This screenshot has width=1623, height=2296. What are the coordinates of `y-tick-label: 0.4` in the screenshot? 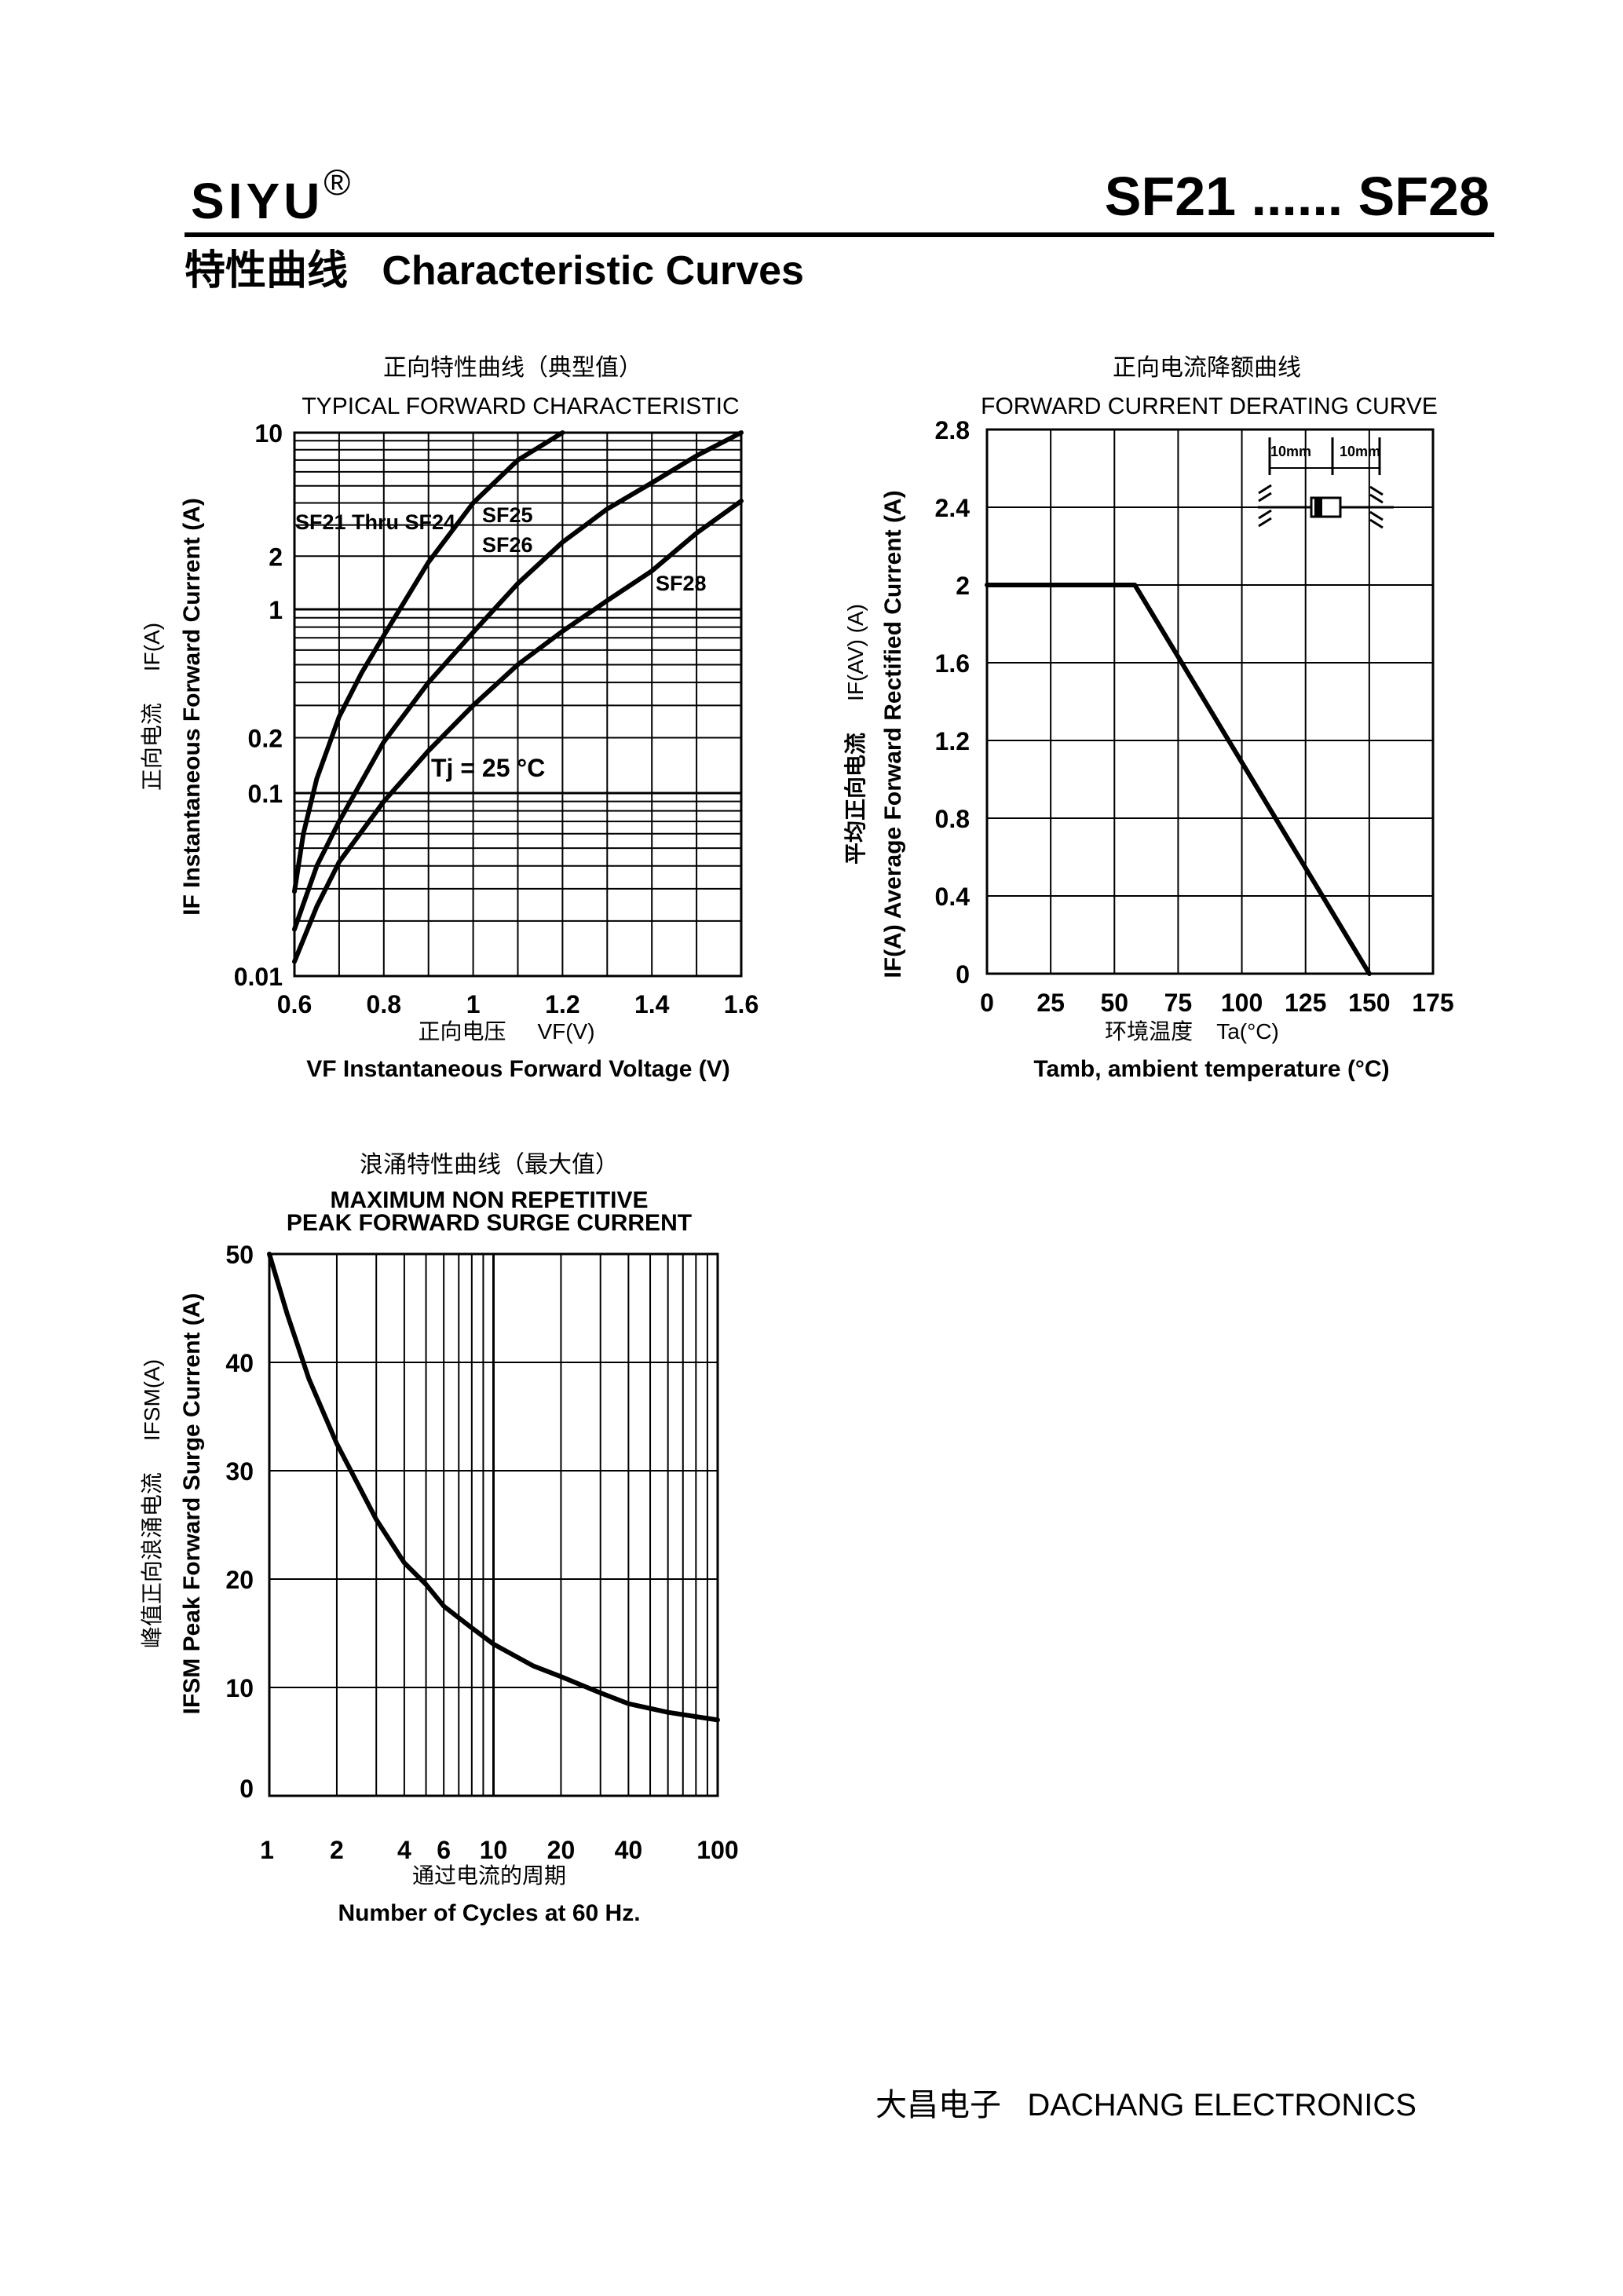 It's located at (953, 897).